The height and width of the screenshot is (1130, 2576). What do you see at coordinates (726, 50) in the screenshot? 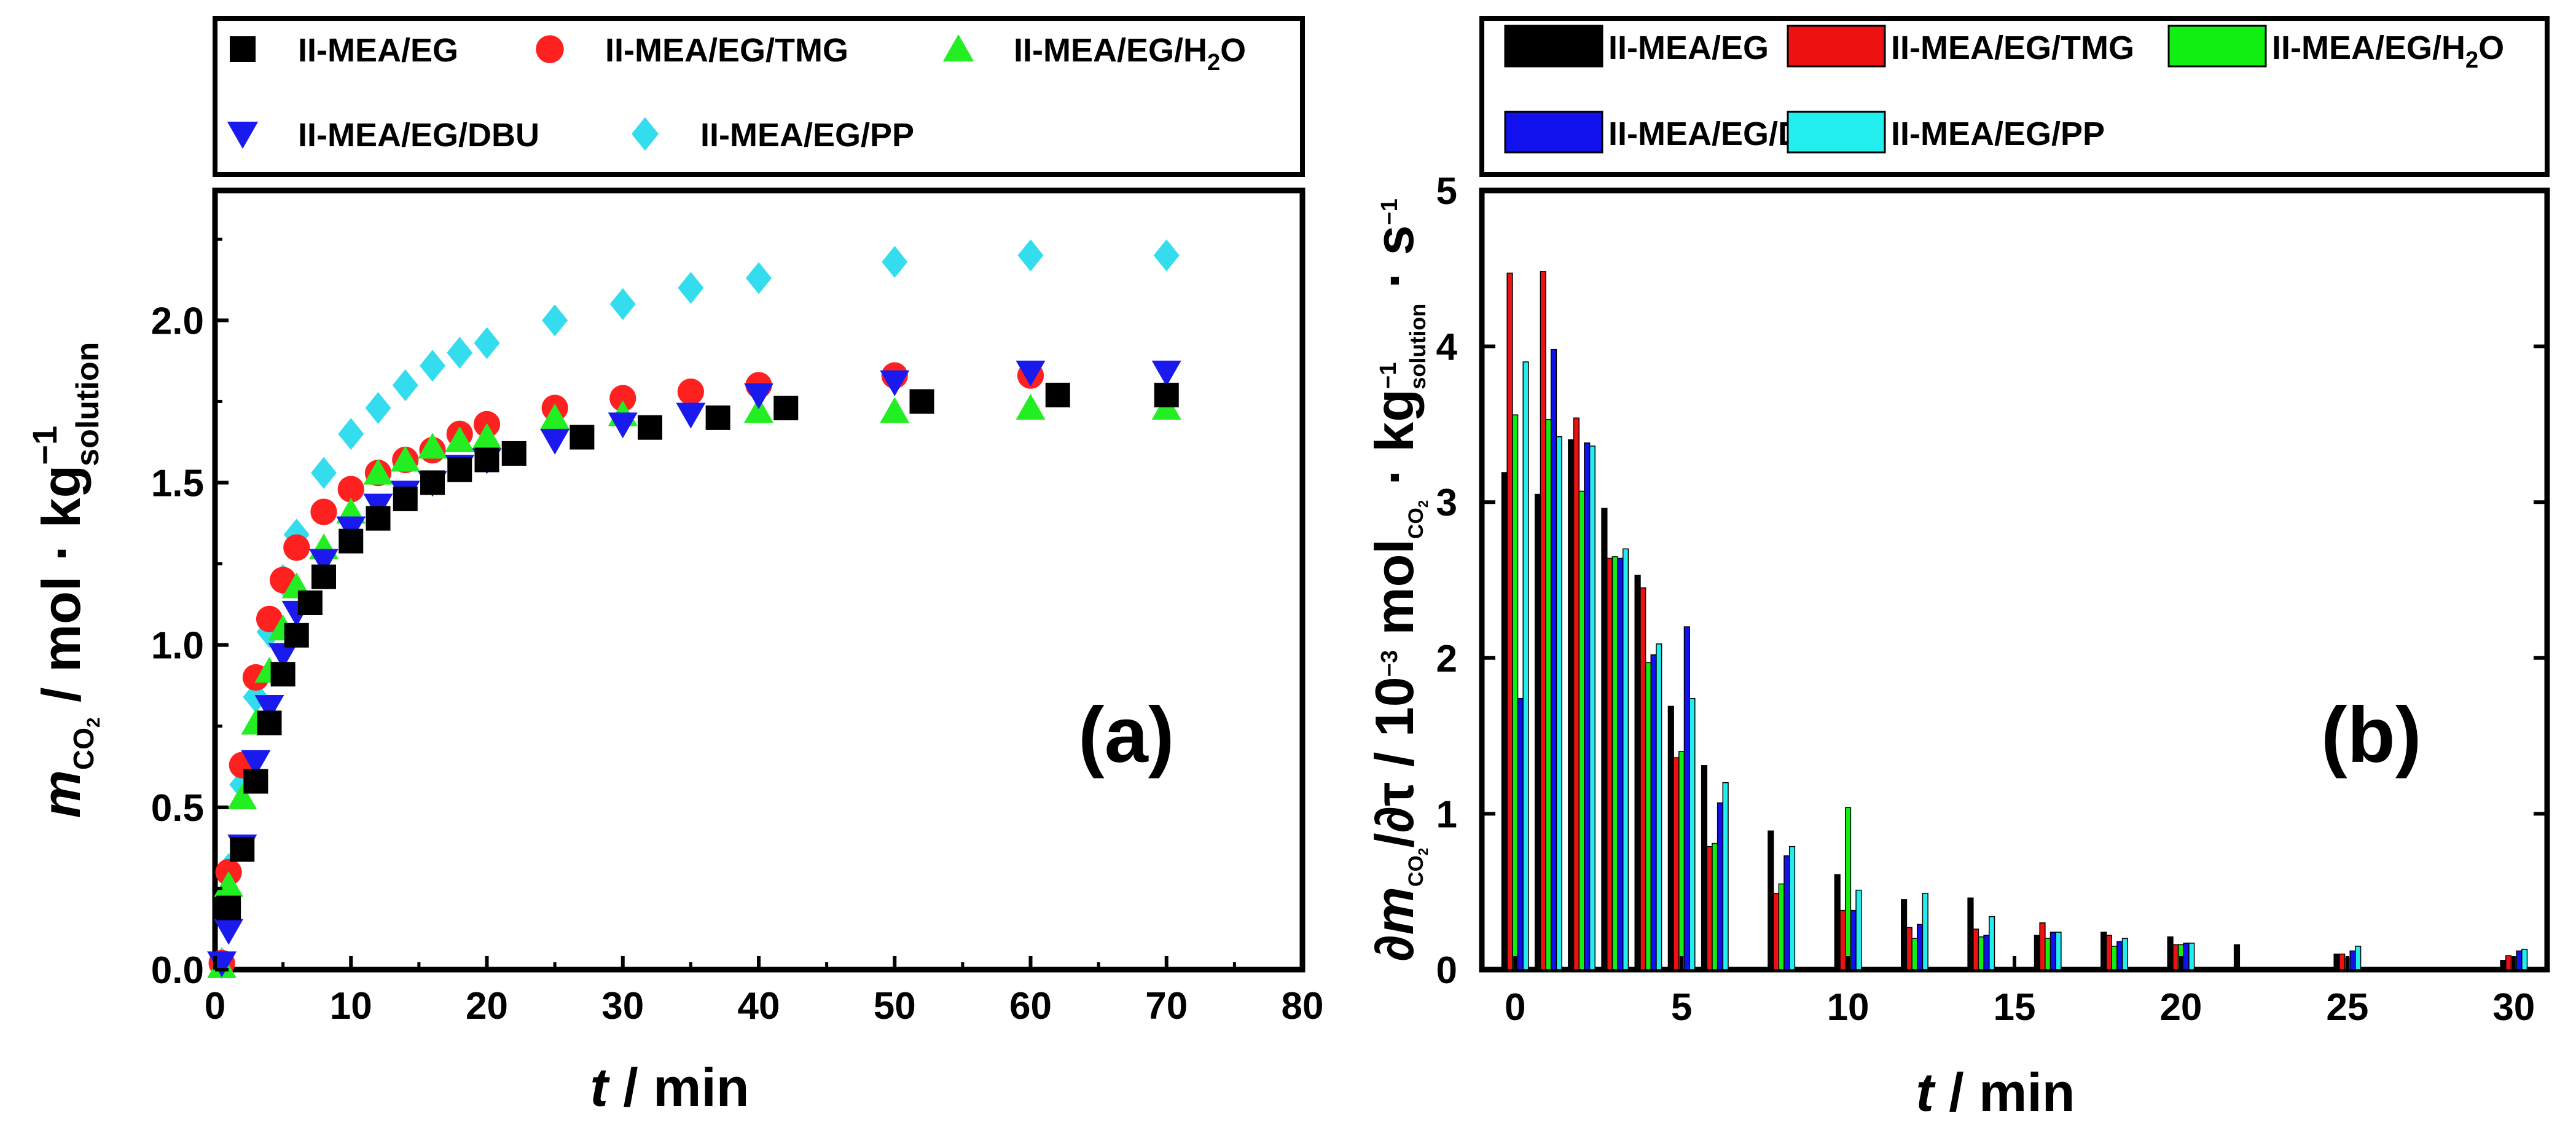
I see `legend-label-main: II-MEA/EG/TMG` at bounding box center [726, 50].